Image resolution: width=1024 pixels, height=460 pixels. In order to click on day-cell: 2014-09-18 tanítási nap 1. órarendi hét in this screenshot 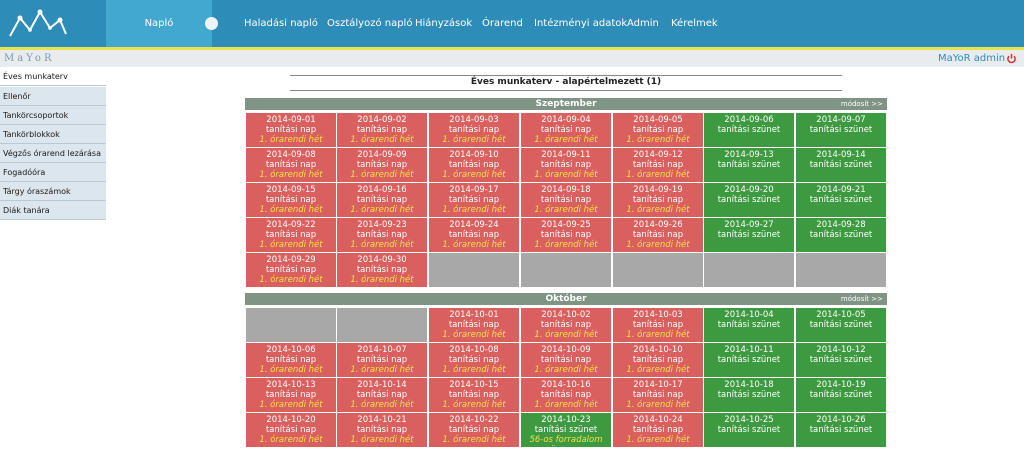, I will do `click(566, 200)`.